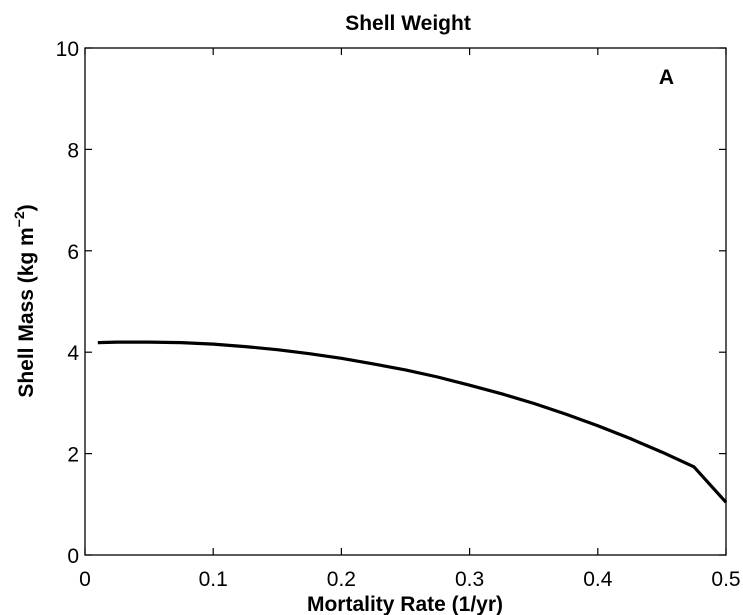 The height and width of the screenshot is (615, 743). What do you see at coordinates (598, 579) in the screenshot?
I see `x-tick-label: 0.4` at bounding box center [598, 579].